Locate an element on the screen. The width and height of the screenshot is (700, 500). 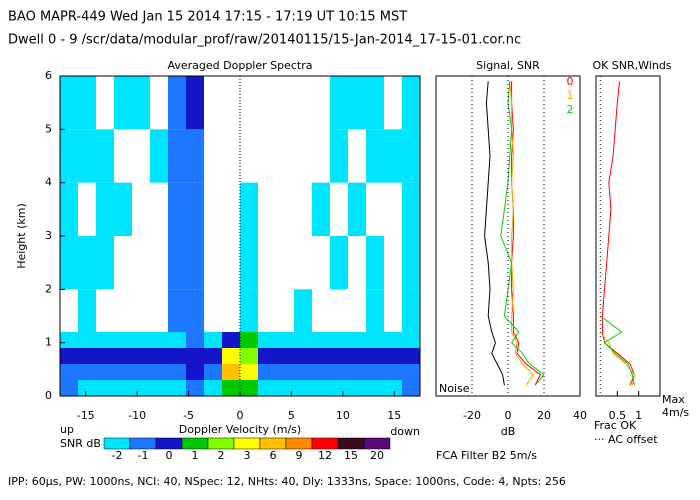
y-tick-label: 3 is located at coordinates (48, 235).